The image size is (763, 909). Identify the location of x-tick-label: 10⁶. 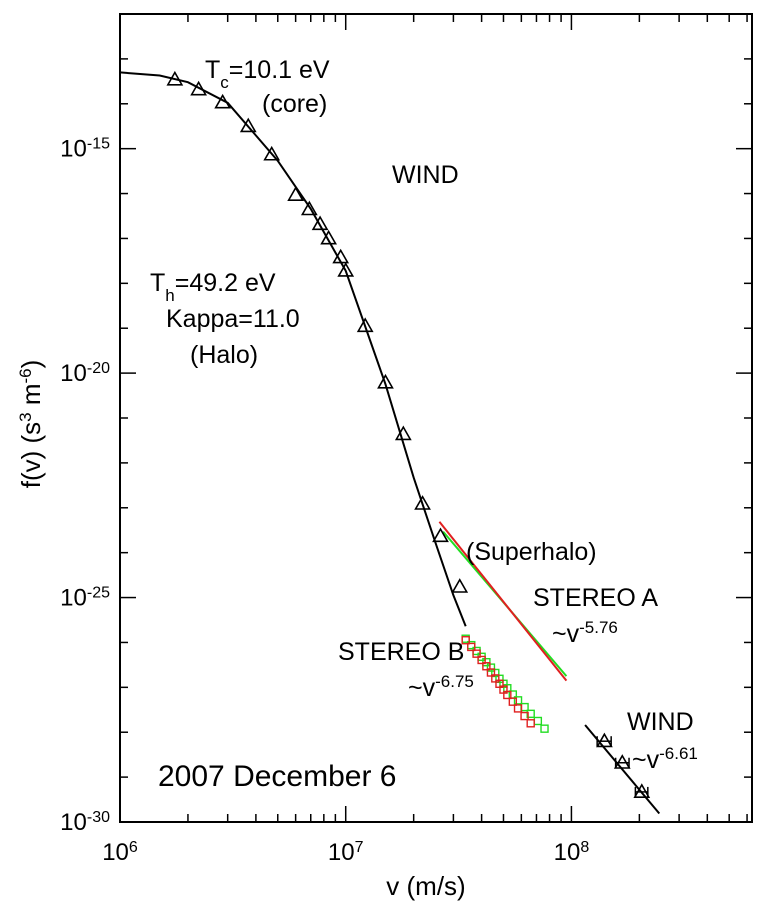
(120, 853).